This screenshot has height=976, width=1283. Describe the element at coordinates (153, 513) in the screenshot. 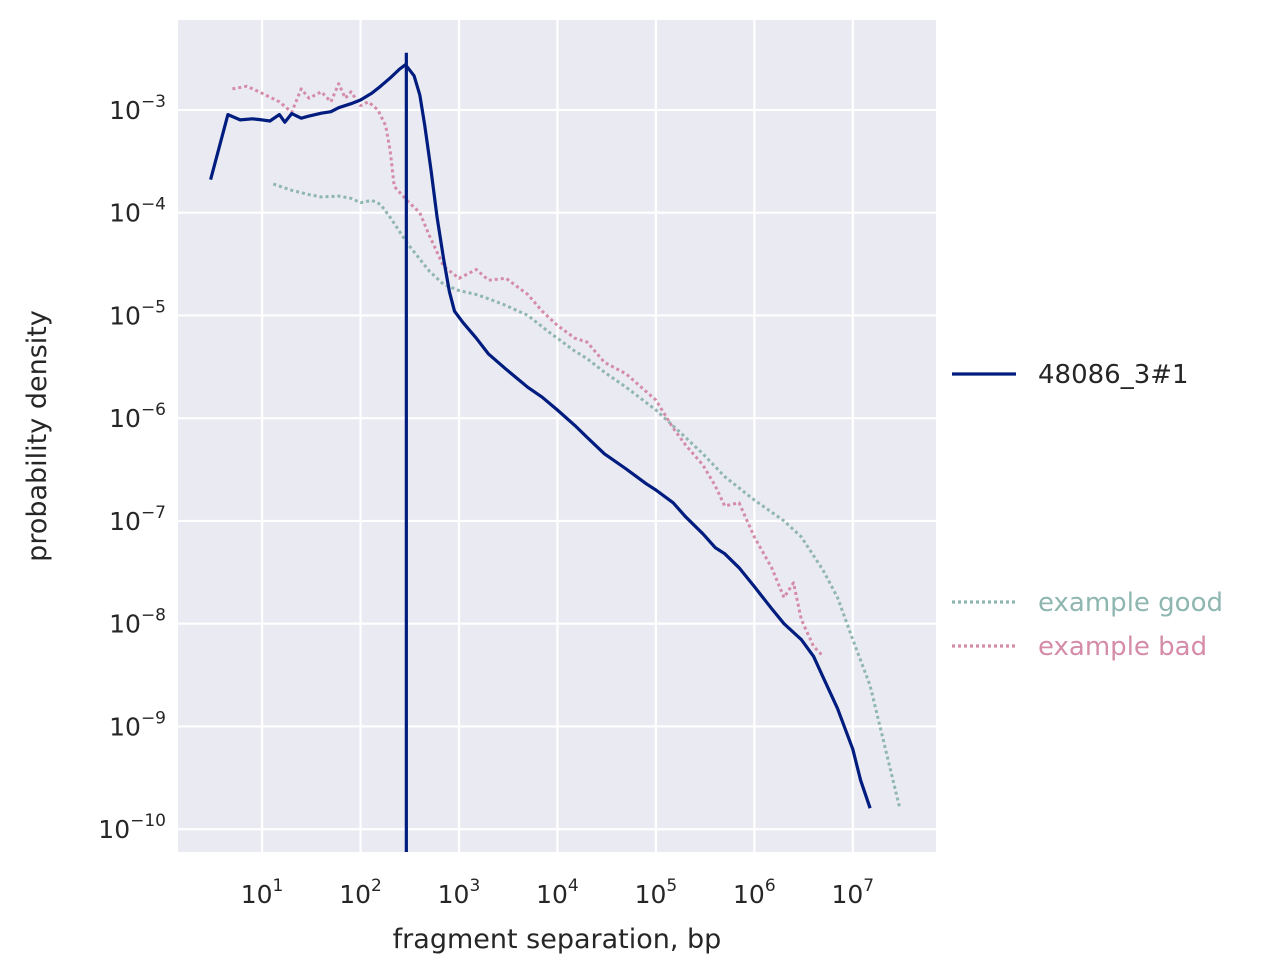

I see `y-tick-exponent: −7` at that location.